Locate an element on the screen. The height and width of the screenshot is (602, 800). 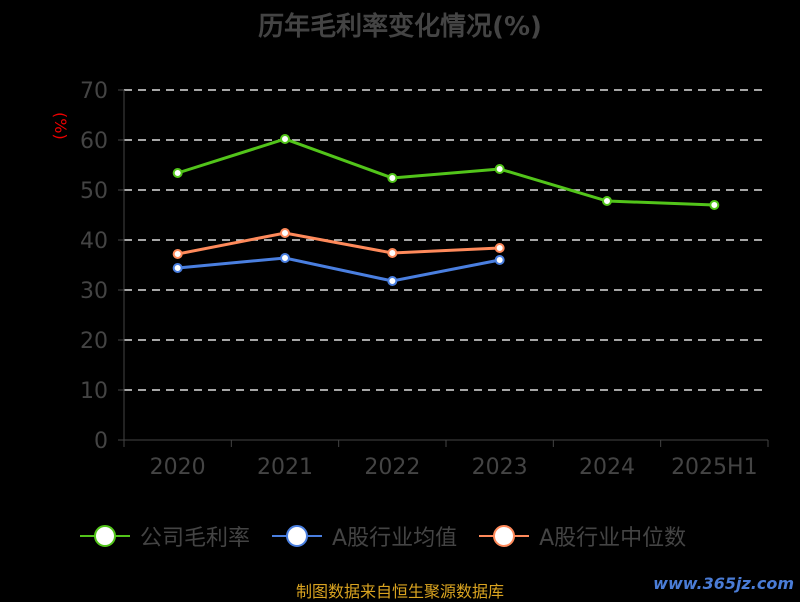
chart-title: 历年毛利率变化情况(%) is located at coordinates (400, 27).